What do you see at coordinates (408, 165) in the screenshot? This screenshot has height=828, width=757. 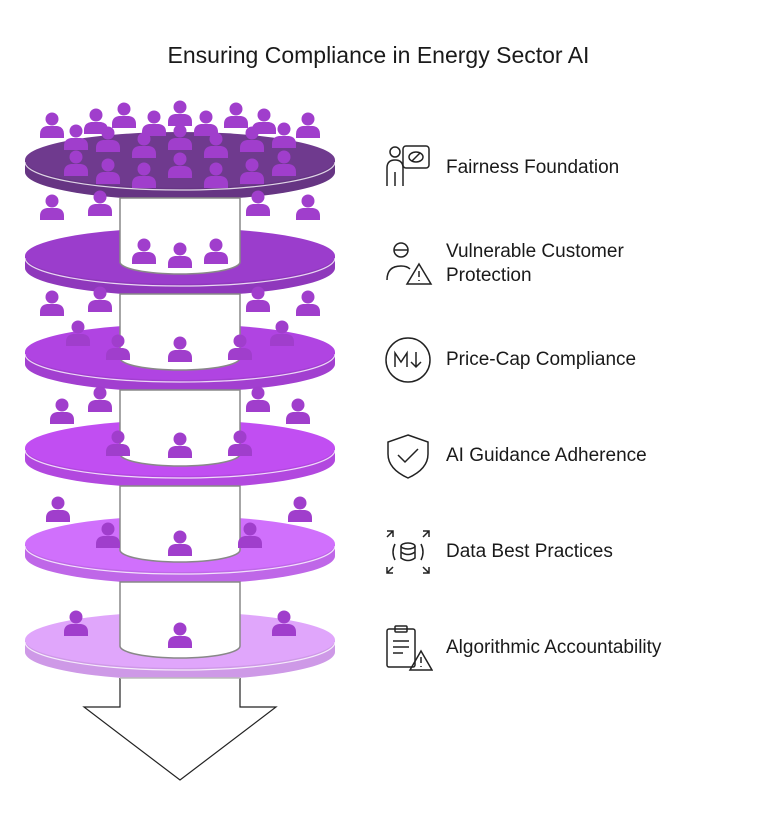 I see `presenter-chart-icon` at bounding box center [408, 165].